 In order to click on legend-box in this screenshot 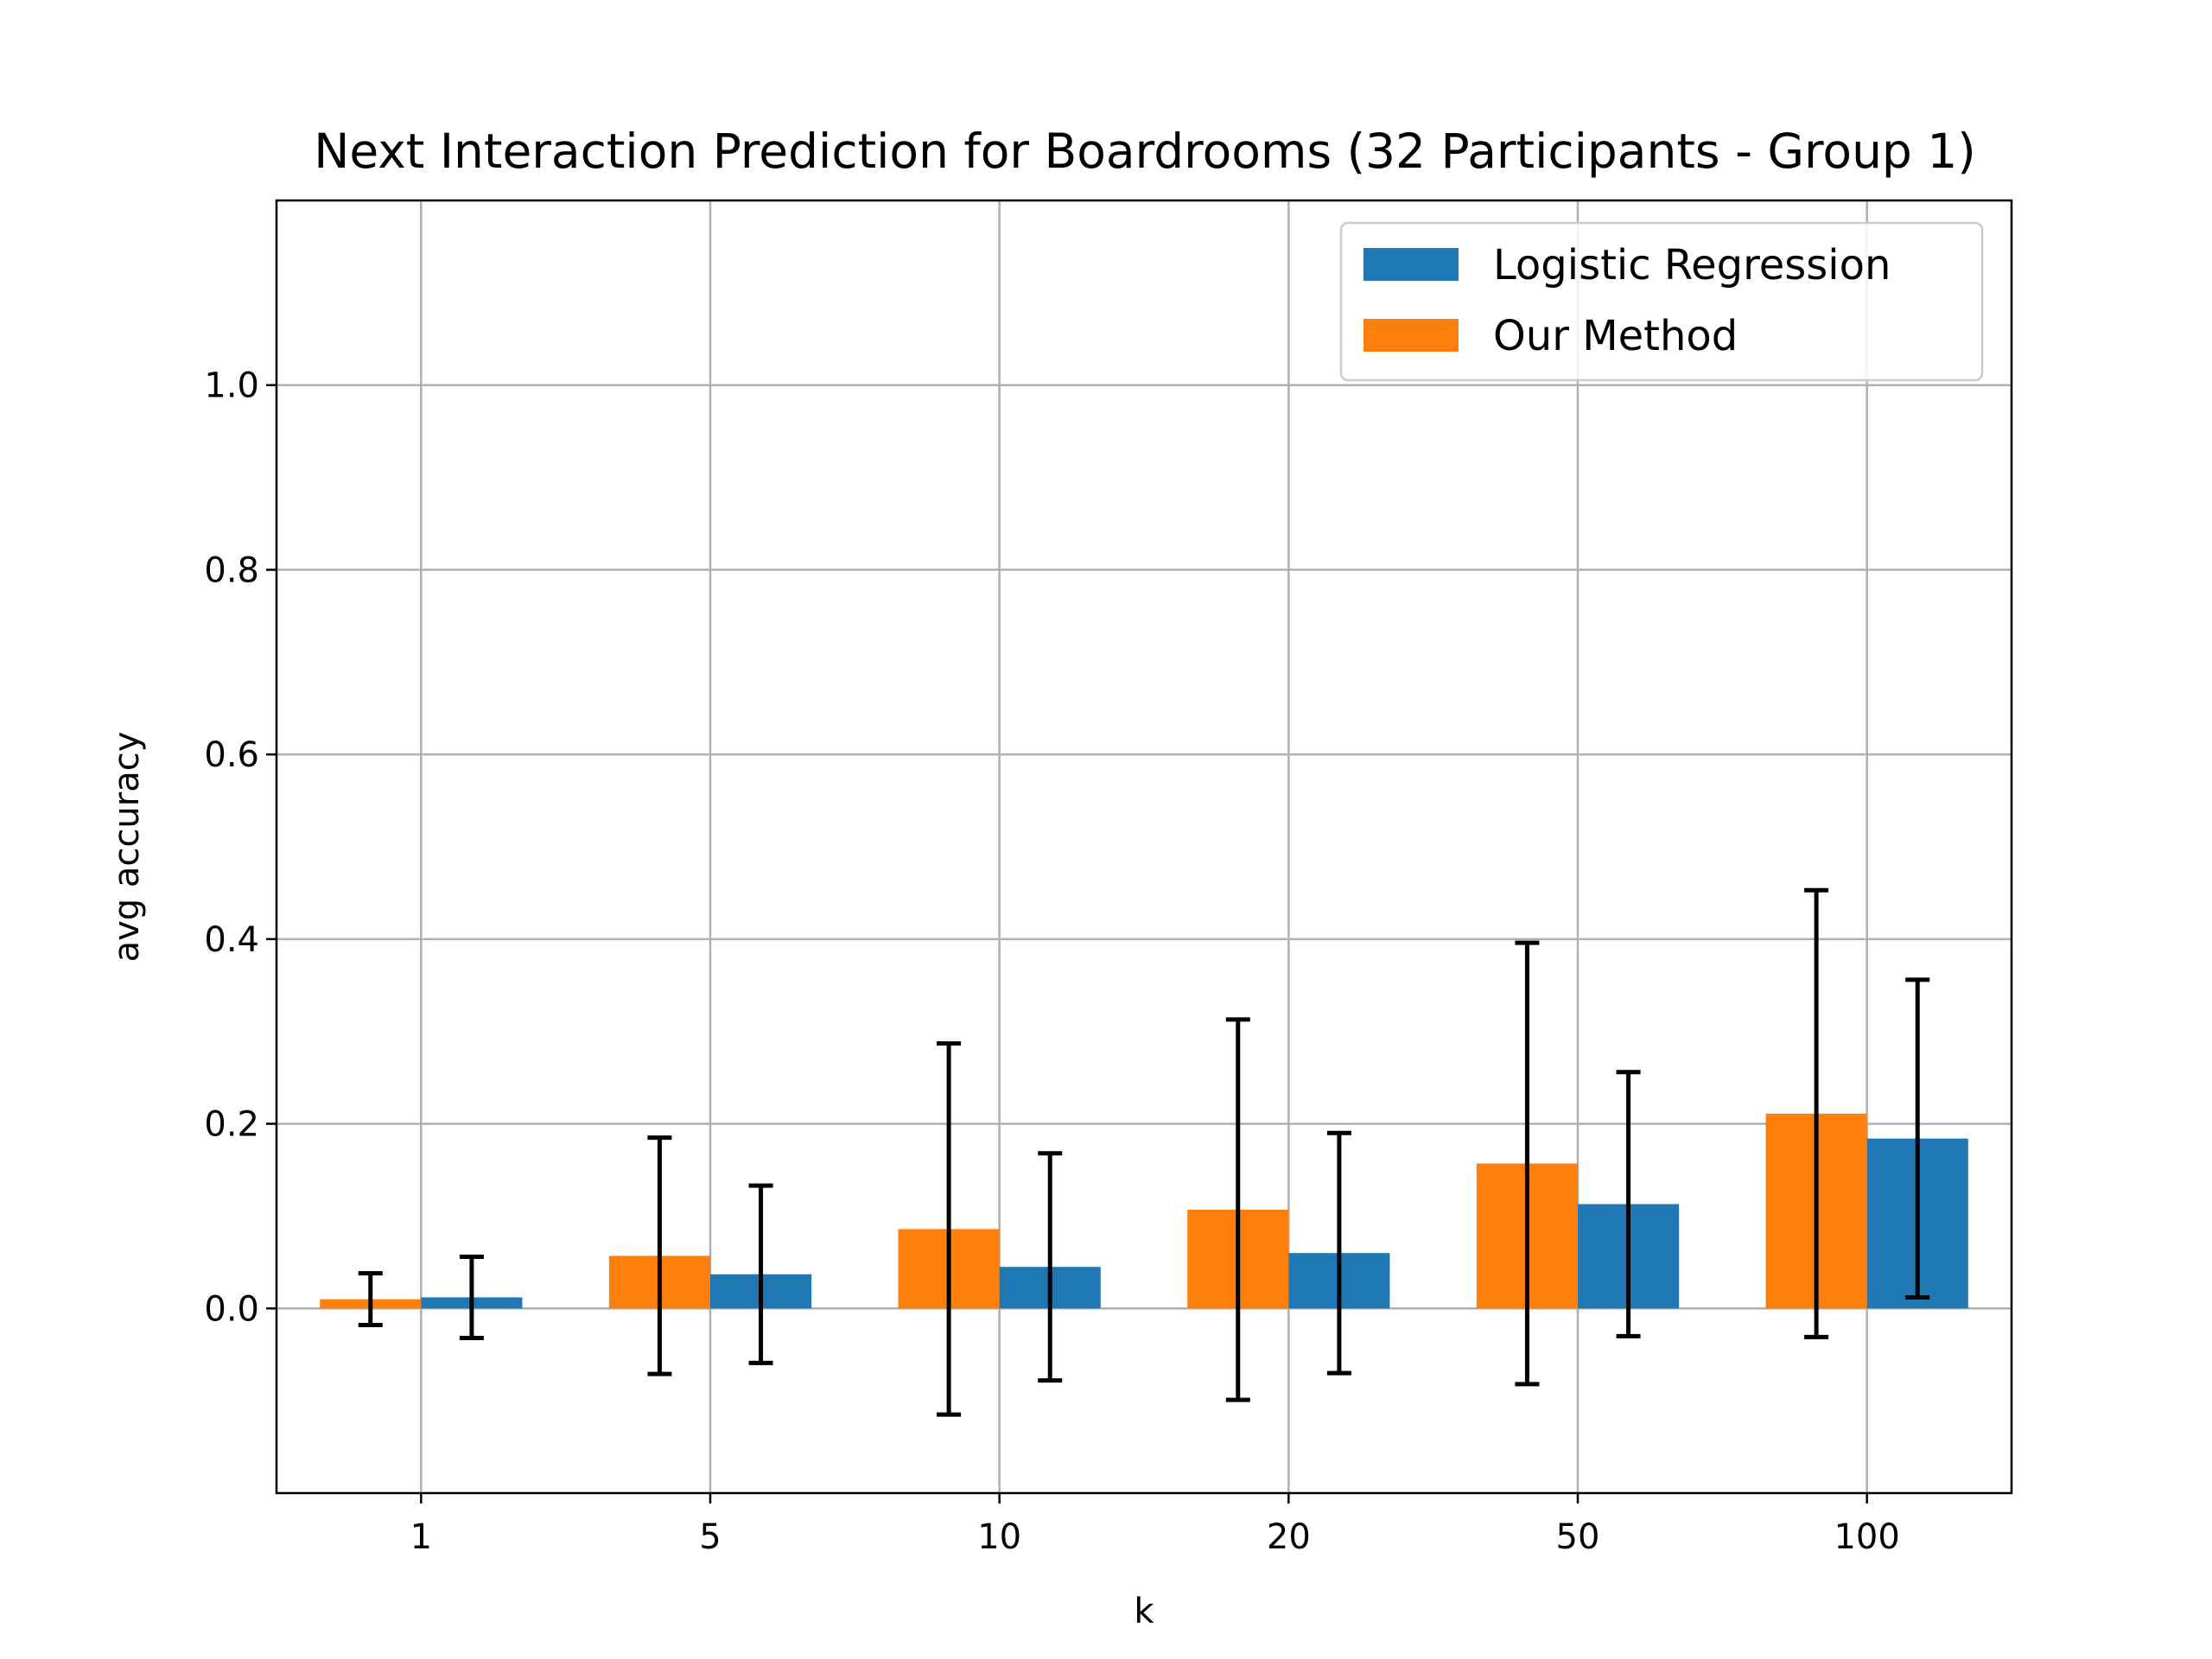, I will do `click(1661, 301)`.